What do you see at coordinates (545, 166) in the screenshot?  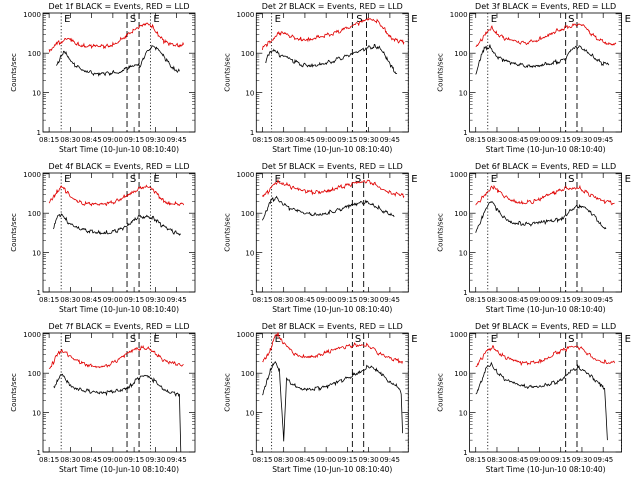 I see `panel-title: Det 6f BLACK = Events, RED = LLD` at bounding box center [545, 166].